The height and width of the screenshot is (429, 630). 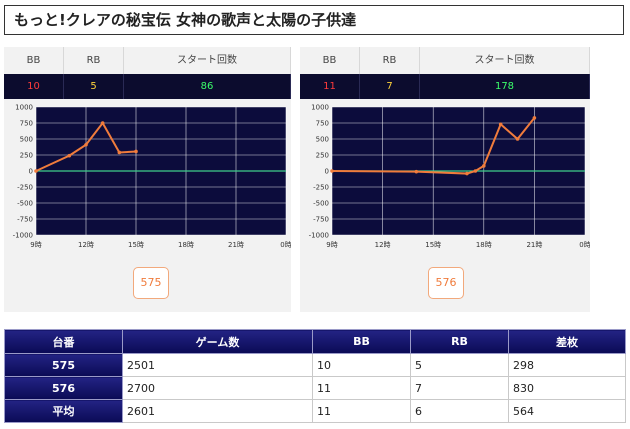 What do you see at coordinates (217, 411) in the screenshot?
I see `cell-games: 2601` at bounding box center [217, 411].